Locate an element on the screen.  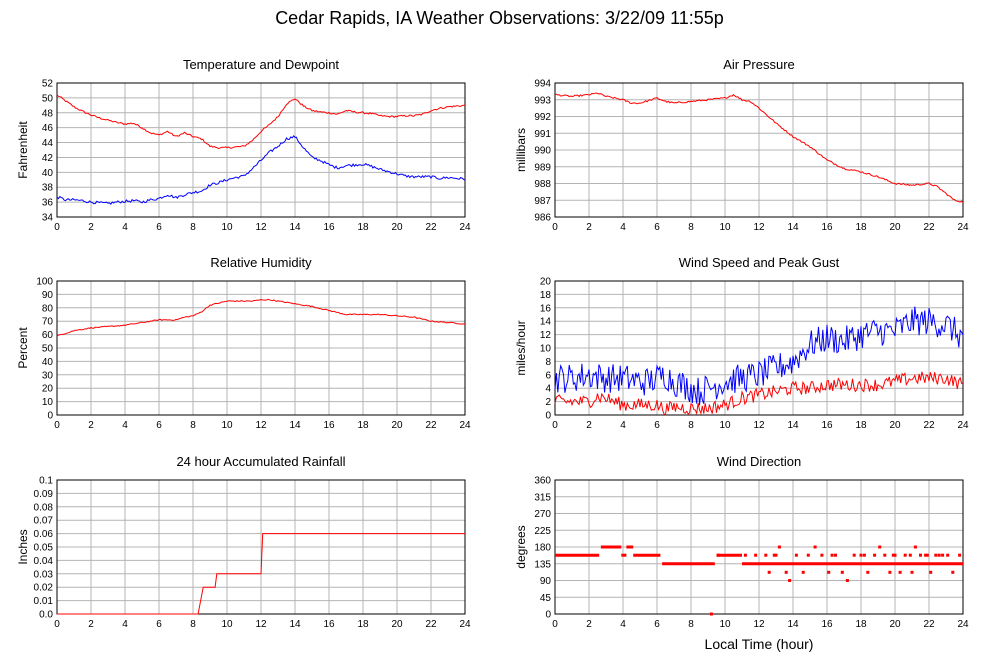
y-tick-label: 42 is located at coordinates (48, 158).